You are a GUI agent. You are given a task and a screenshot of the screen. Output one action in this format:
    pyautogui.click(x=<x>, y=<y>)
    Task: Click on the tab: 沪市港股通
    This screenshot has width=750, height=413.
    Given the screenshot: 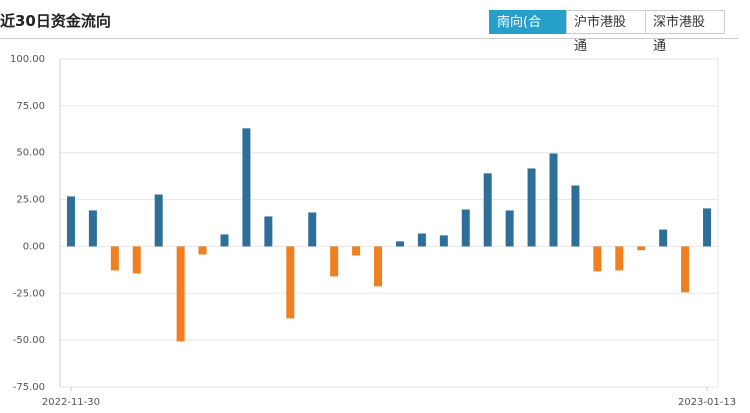 What is the action you would take?
    pyautogui.click(x=606, y=32)
    